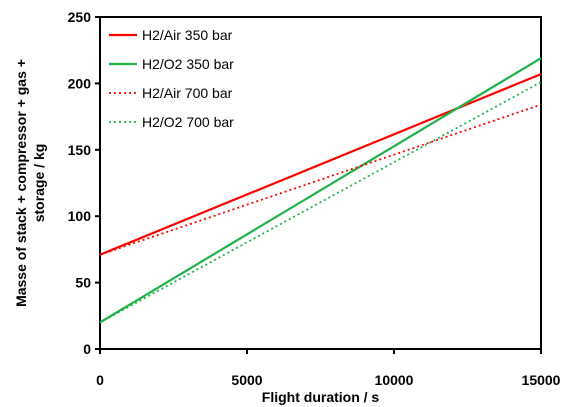 The image size is (574, 407). I want to click on legend-label-2: H2/O2 350 bar, so click(188, 64).